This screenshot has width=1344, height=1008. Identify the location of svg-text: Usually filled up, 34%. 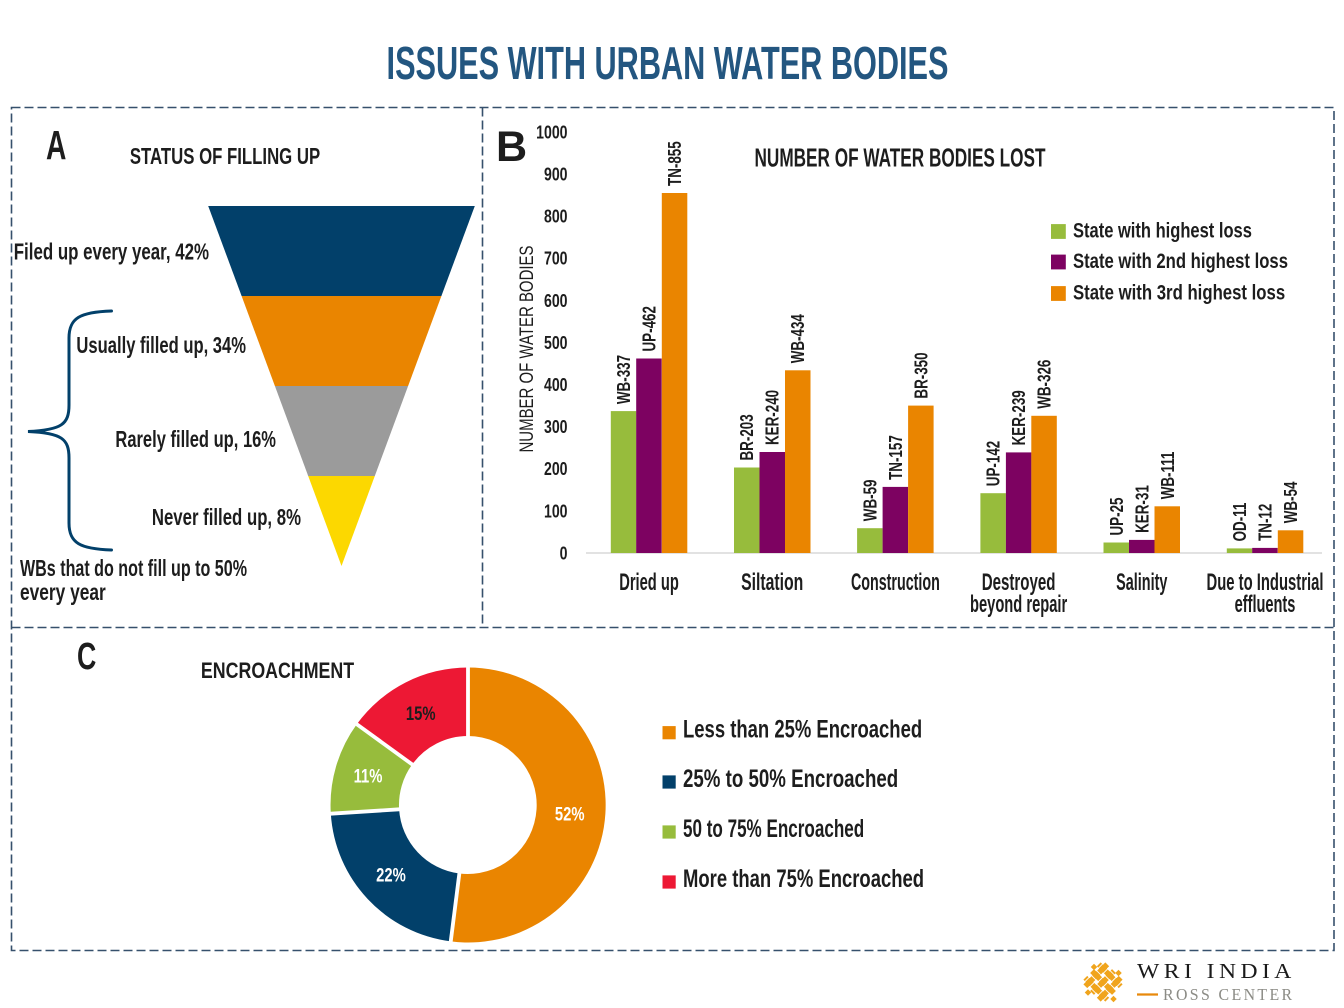
(161, 345).